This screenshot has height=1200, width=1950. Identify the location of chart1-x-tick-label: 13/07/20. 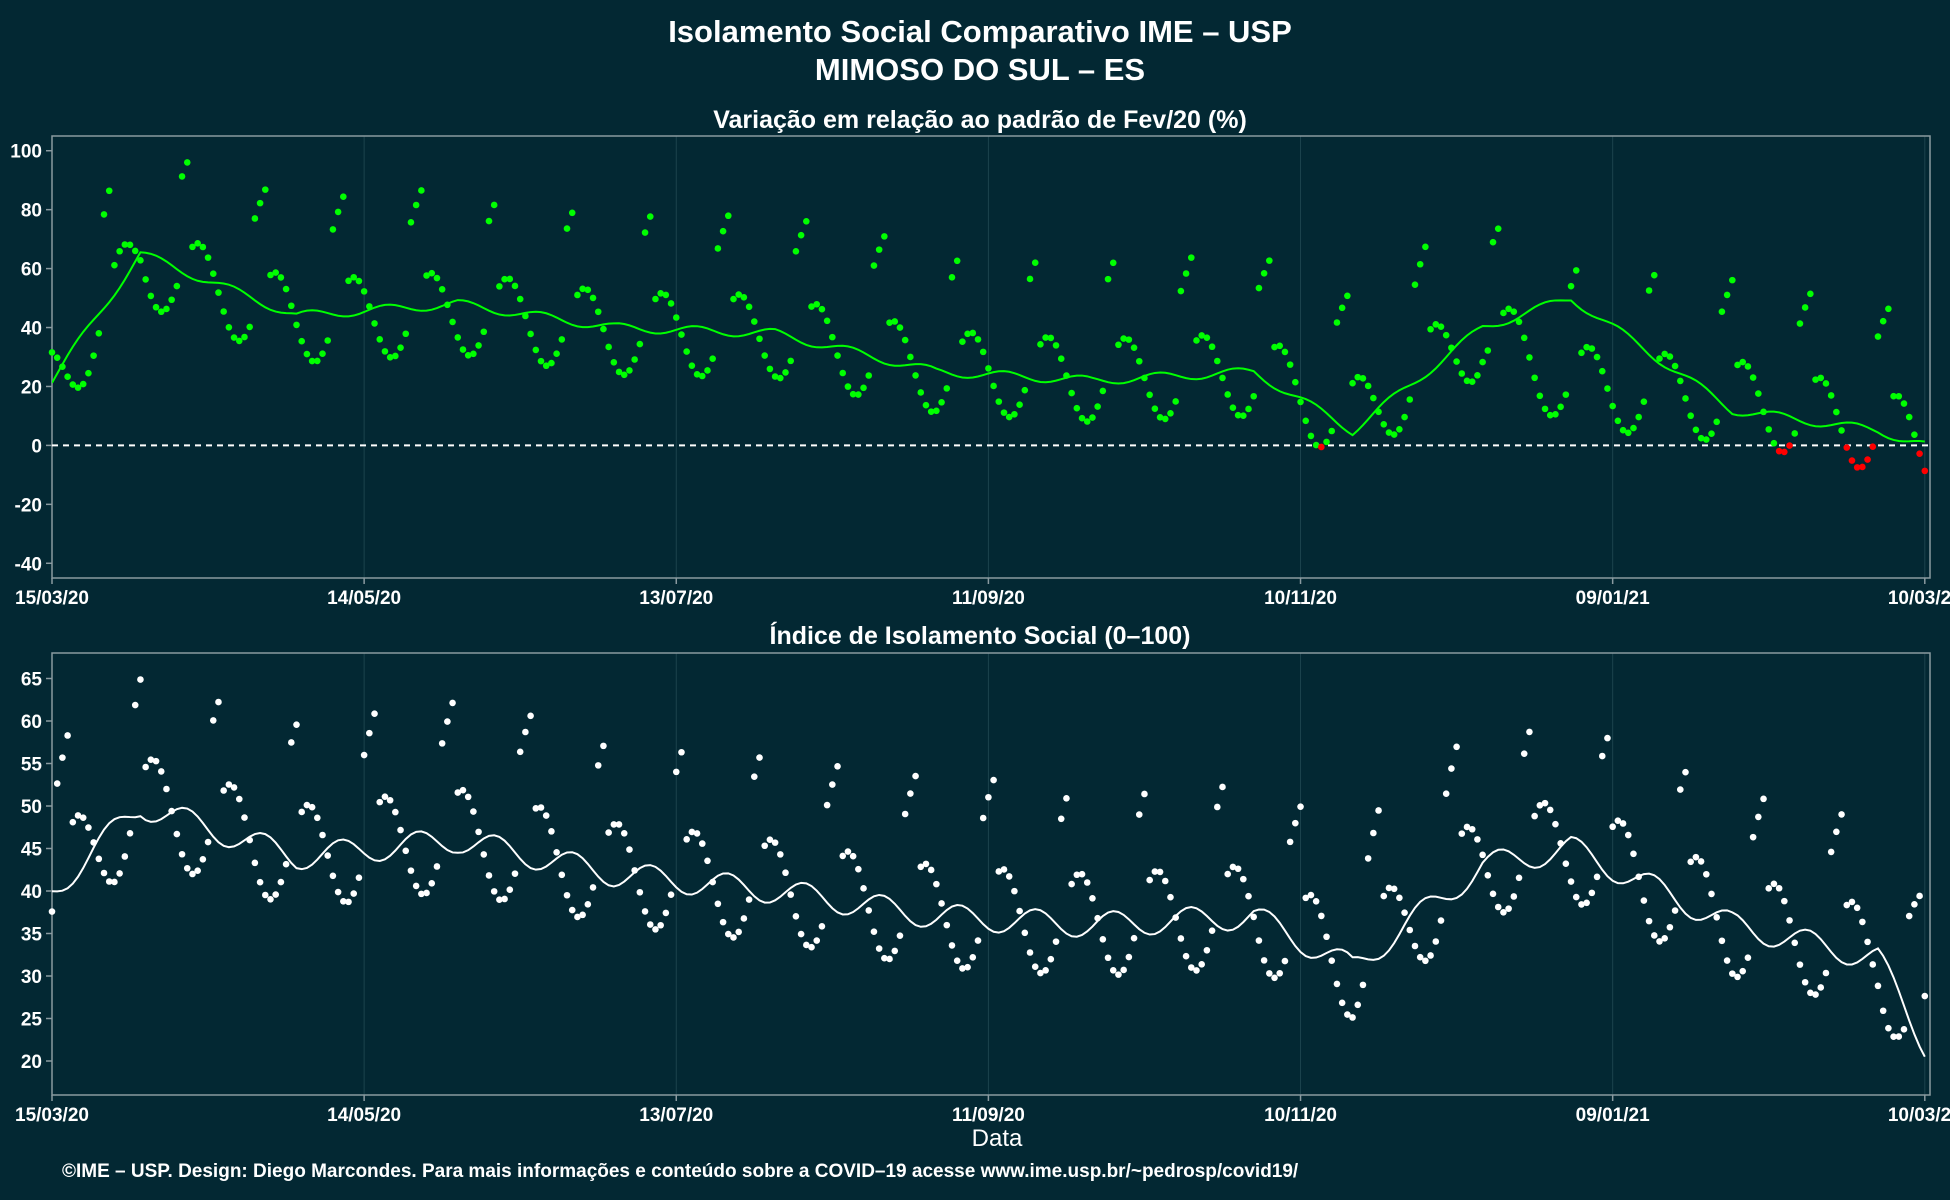
(676, 598).